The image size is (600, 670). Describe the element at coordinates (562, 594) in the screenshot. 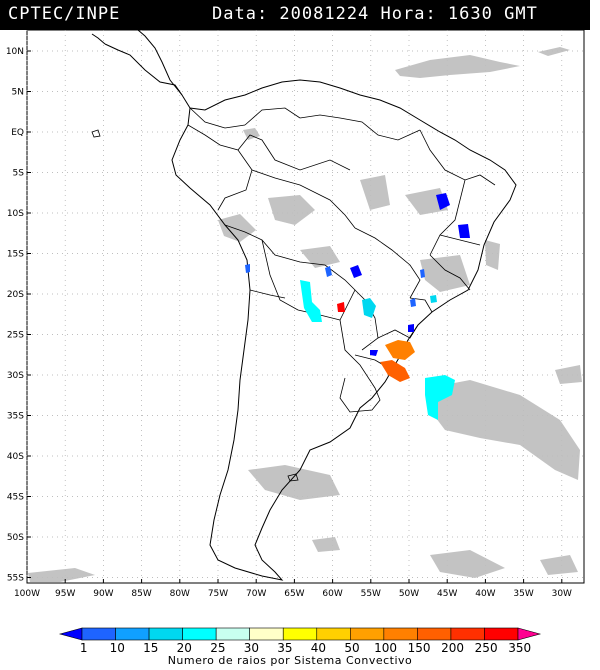

I see `lon-label: 30W` at that location.